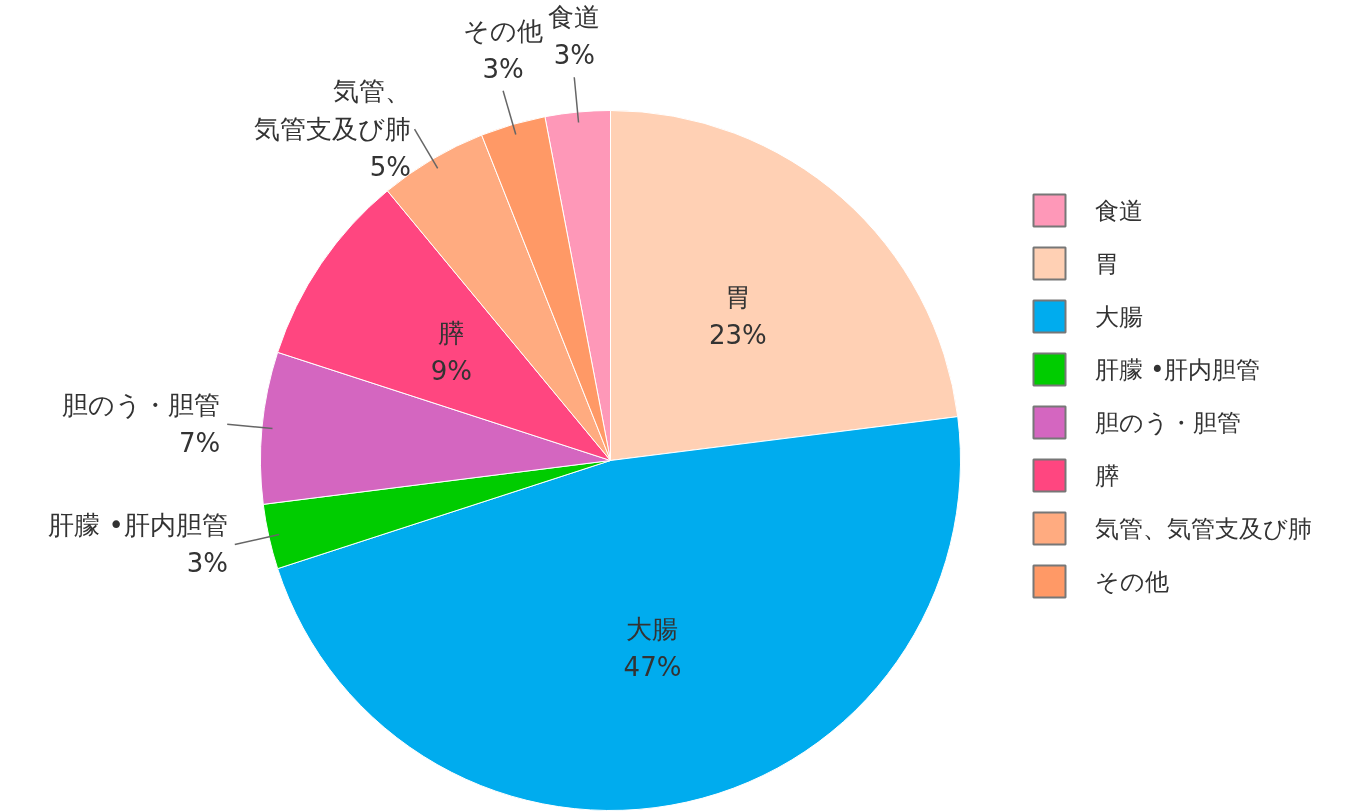 Image resolution: width=1364 pixels, height=811 pixels. Describe the element at coordinates (451, 333) in the screenshot. I see `slice-label: 膵` at that location.